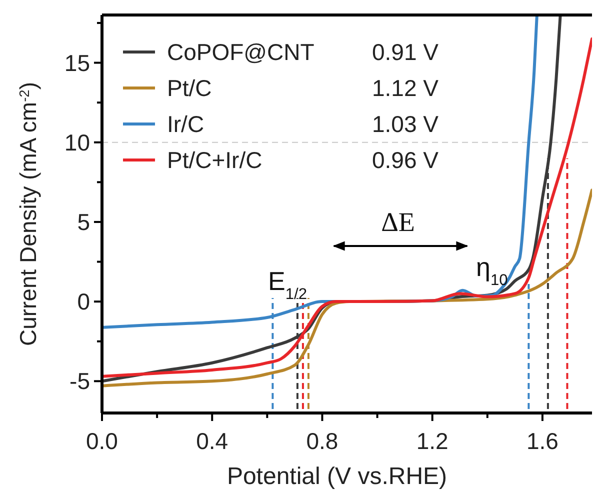  What do you see at coordinates (337, 476) in the screenshot?
I see `x-axis-title: Potential (V vs.RHE)` at bounding box center [337, 476].